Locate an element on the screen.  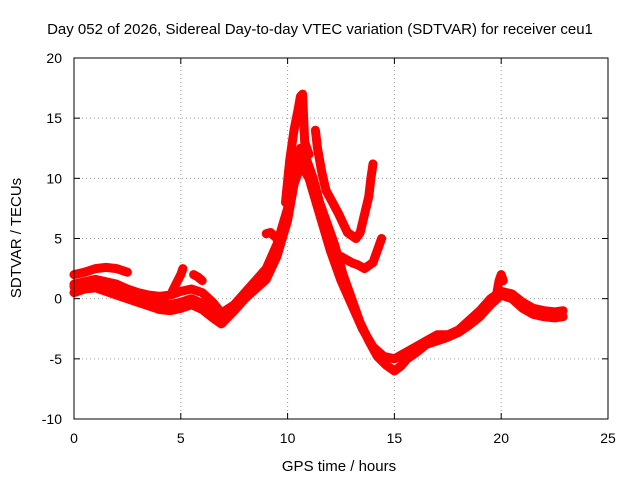
x-tick-label: 5 is located at coordinates (181, 438).